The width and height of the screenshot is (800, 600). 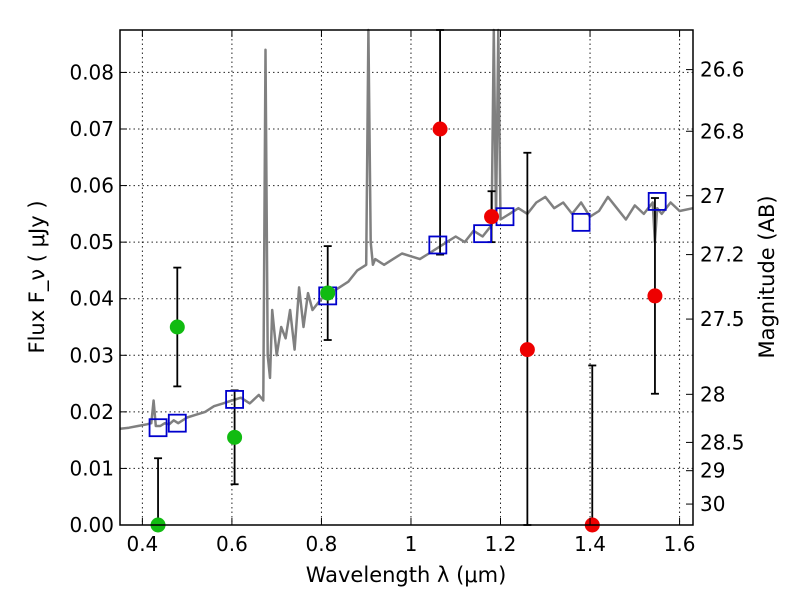 I want to click on y-tick-label: 0.03, so click(x=91, y=355).